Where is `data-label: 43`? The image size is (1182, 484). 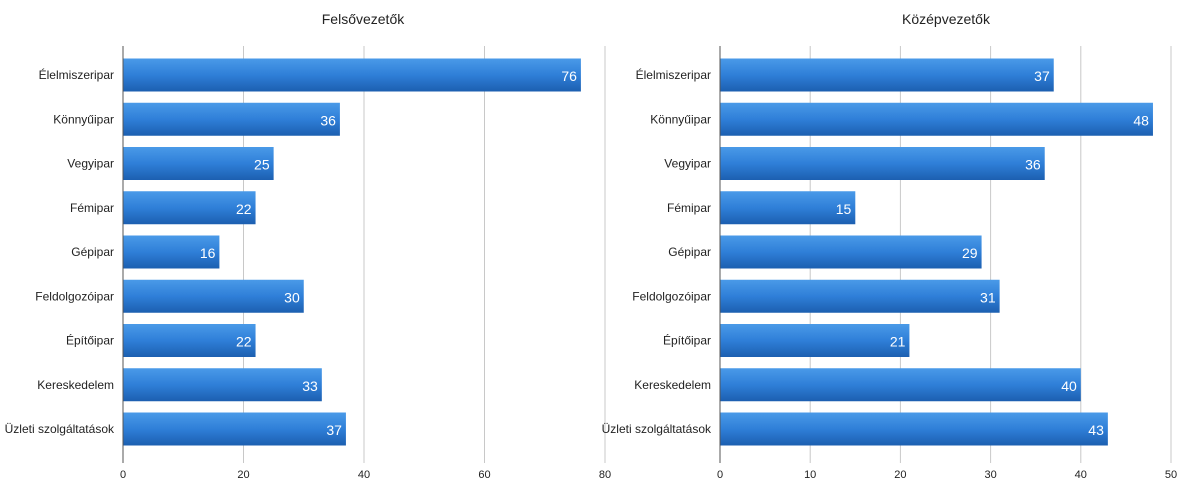
data-label: 43 is located at coordinates (1096, 430).